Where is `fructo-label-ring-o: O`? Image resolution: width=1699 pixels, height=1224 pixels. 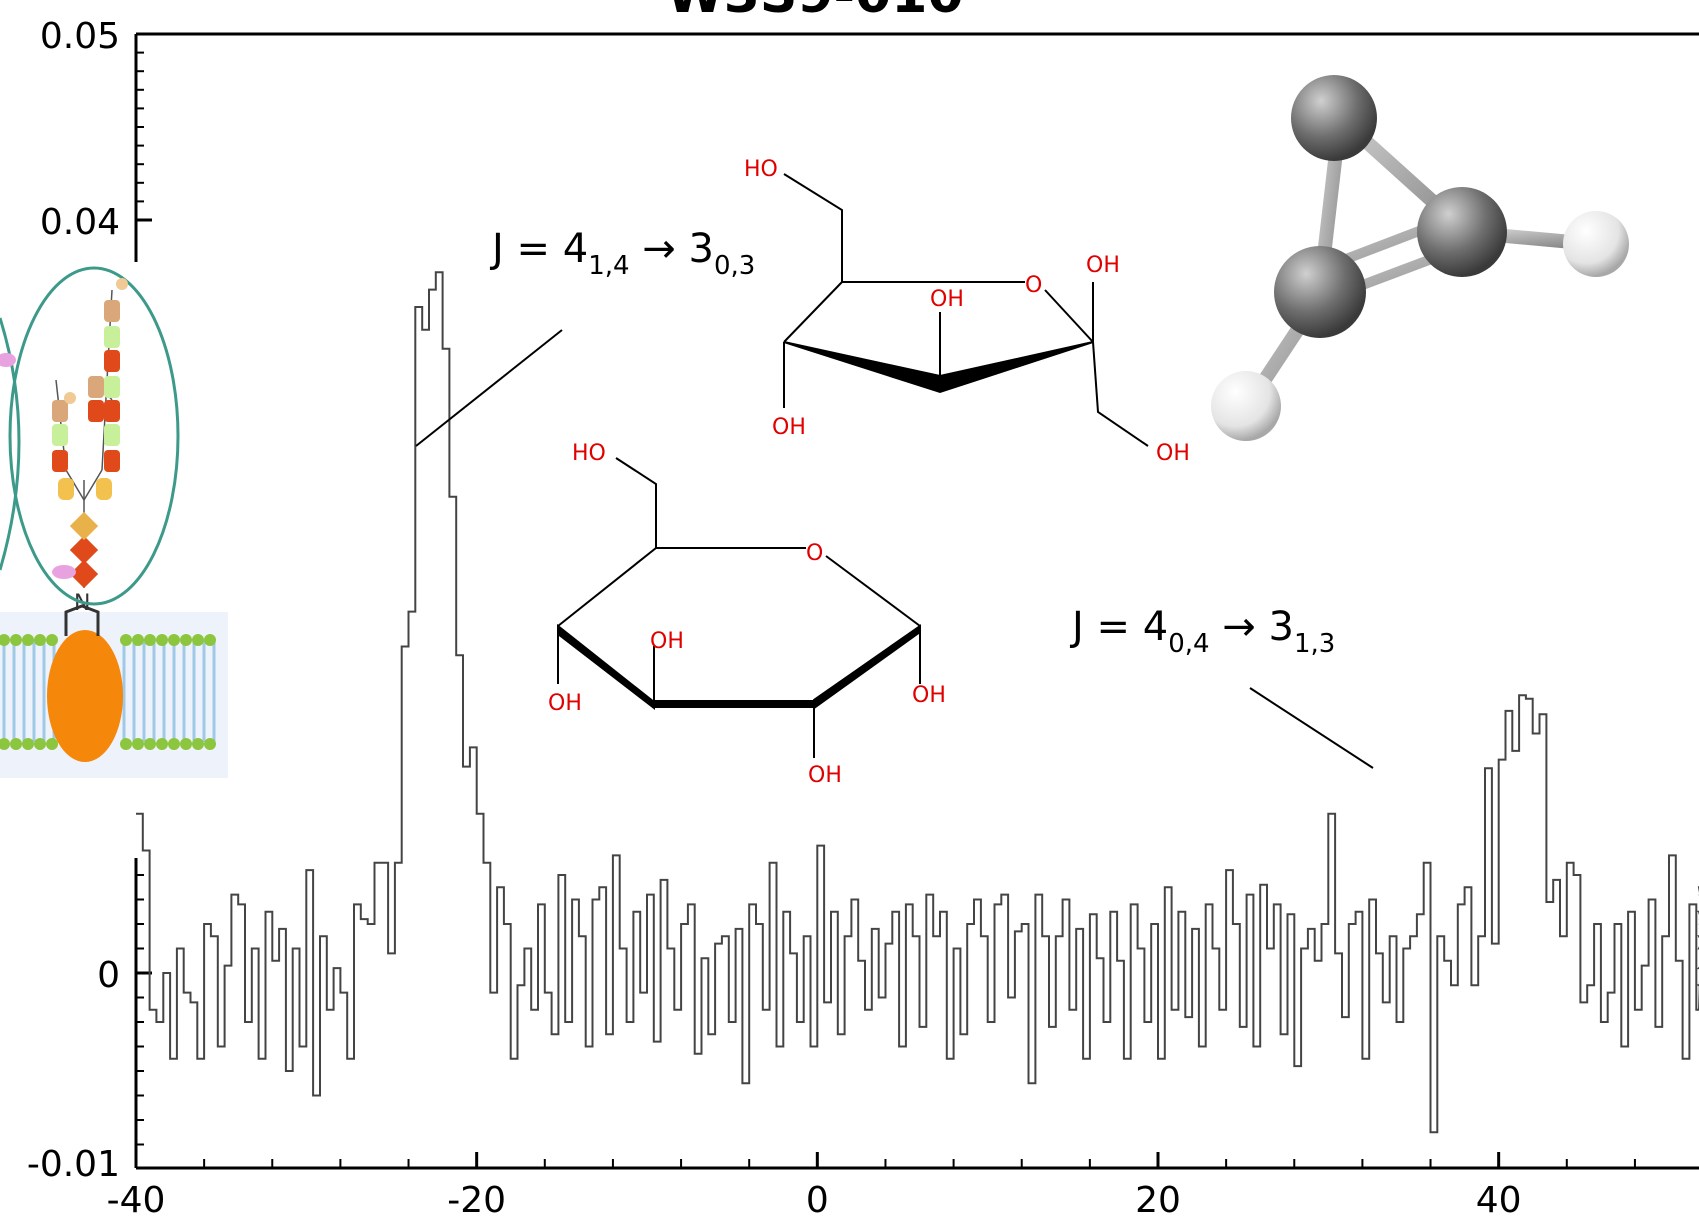 fructo-label-ring-o: O is located at coordinates (1033, 285).